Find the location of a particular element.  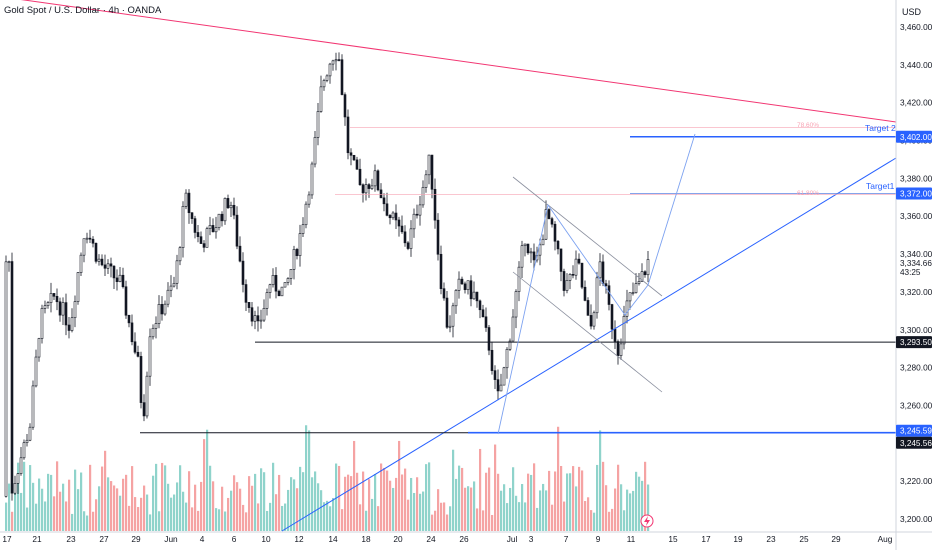

fib-label: 61.80% is located at coordinates (808, 193).